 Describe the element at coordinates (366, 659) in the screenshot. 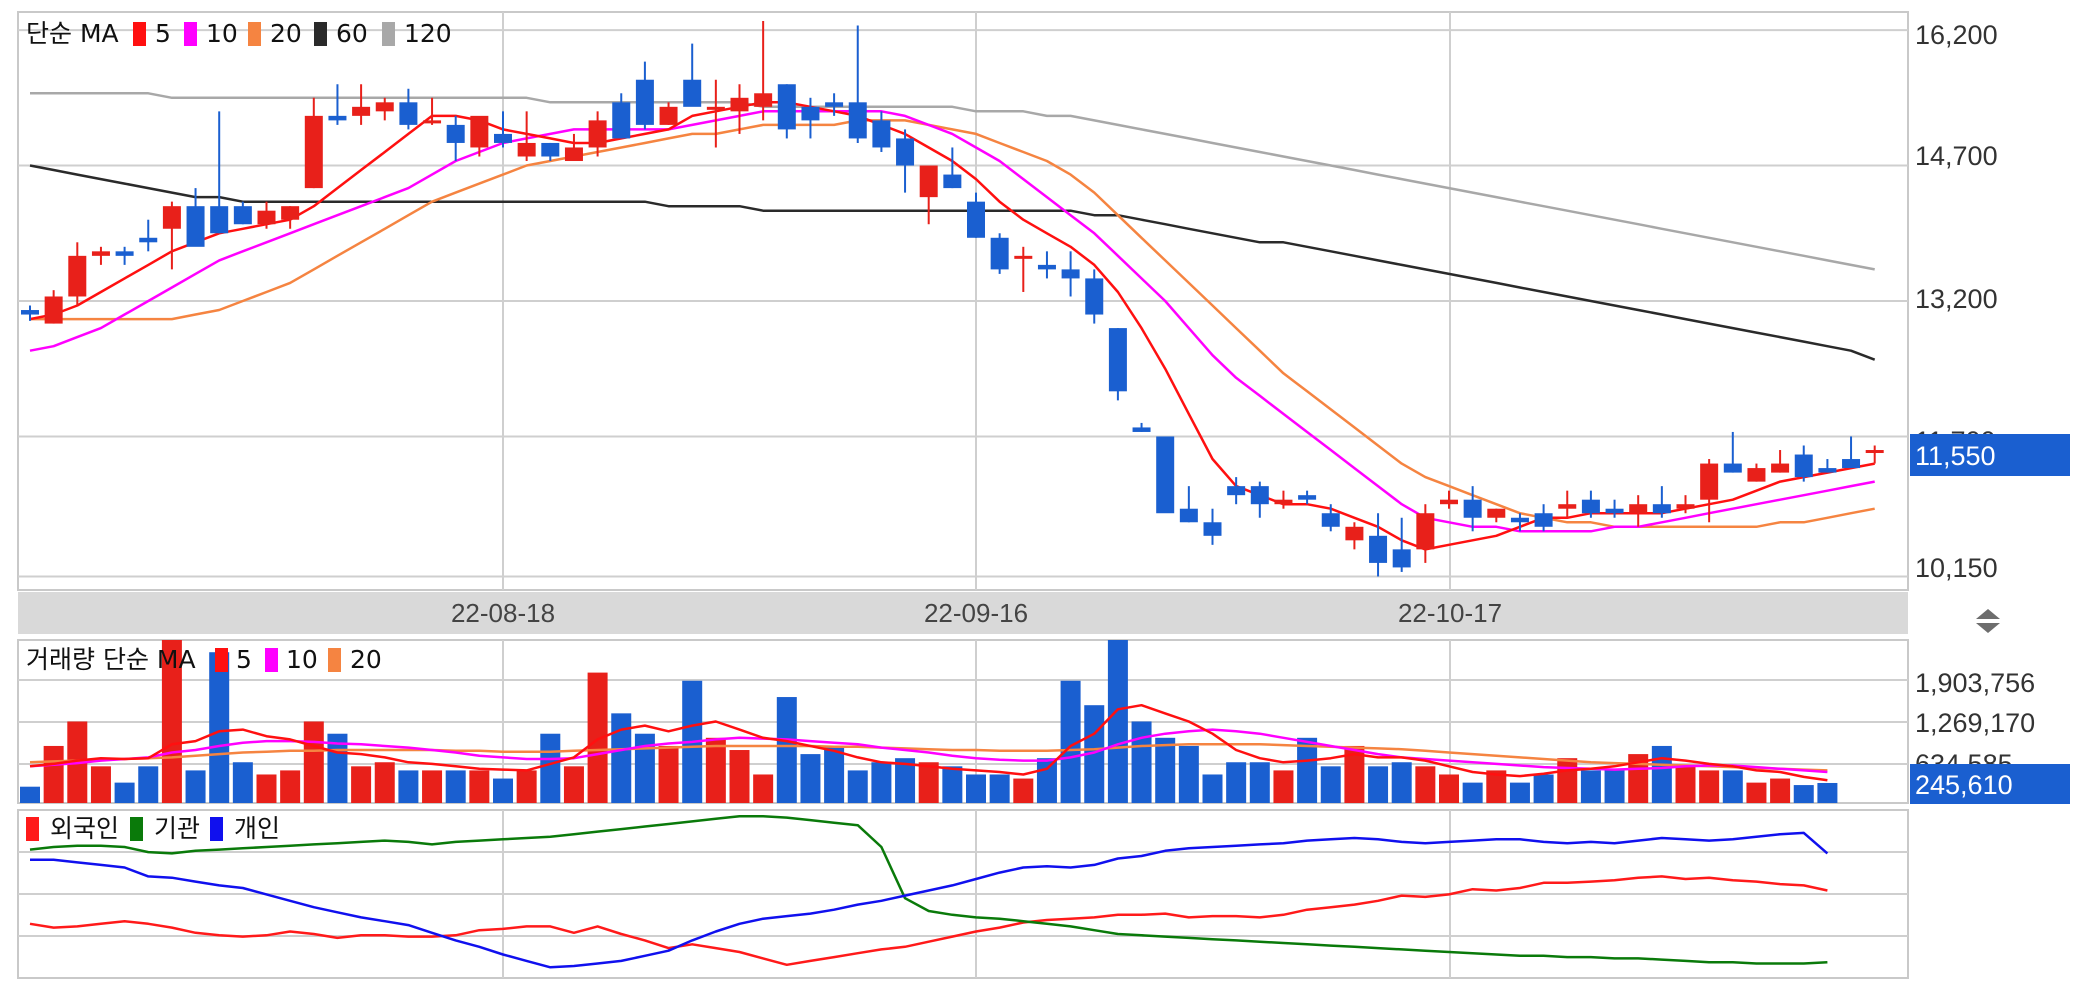

I see `legend-label-vma20: 20` at that location.